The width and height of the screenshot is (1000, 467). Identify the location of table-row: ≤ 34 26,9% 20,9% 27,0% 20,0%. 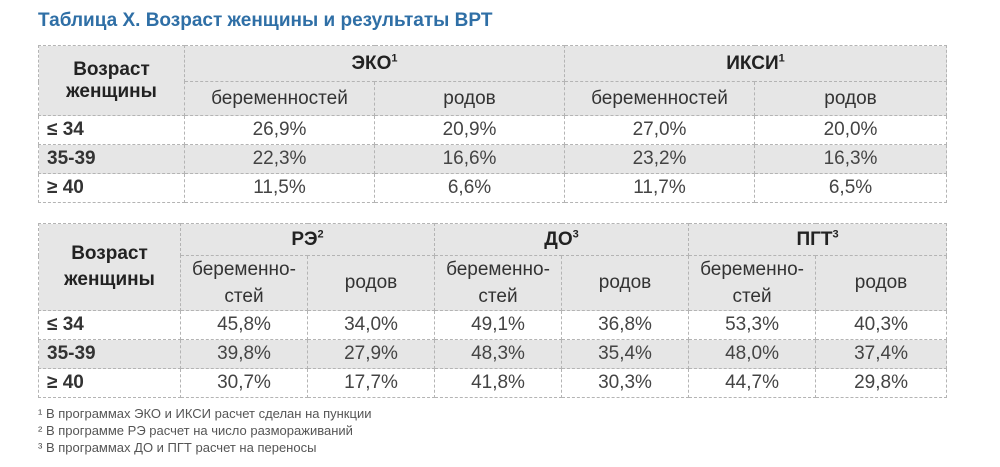
(493, 130).